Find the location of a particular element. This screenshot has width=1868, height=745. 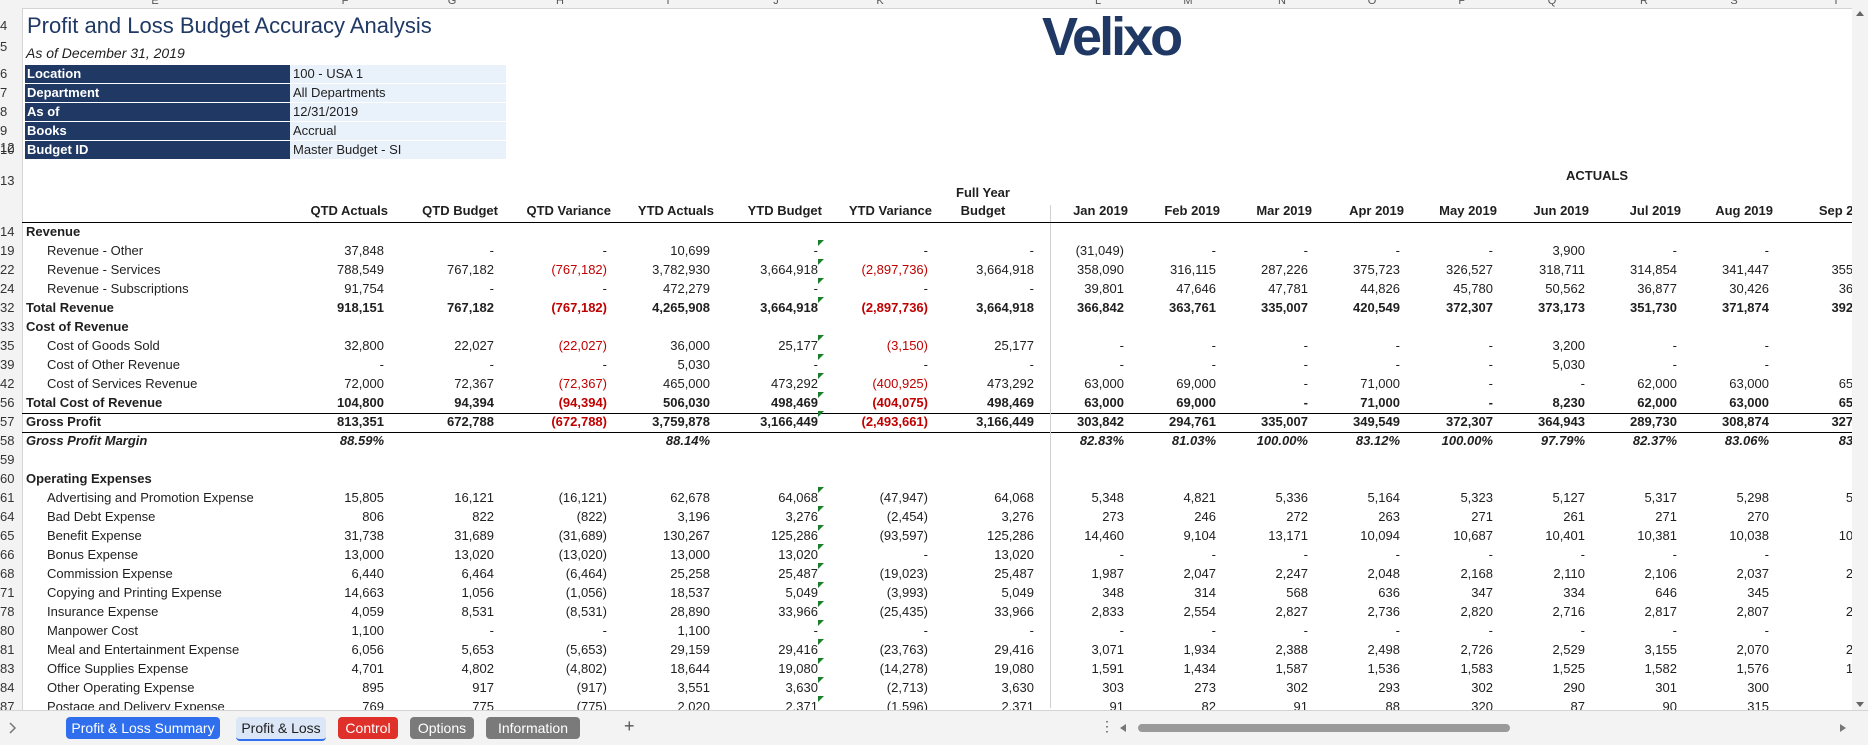

table-cell: 273 is located at coordinates (1113, 516).